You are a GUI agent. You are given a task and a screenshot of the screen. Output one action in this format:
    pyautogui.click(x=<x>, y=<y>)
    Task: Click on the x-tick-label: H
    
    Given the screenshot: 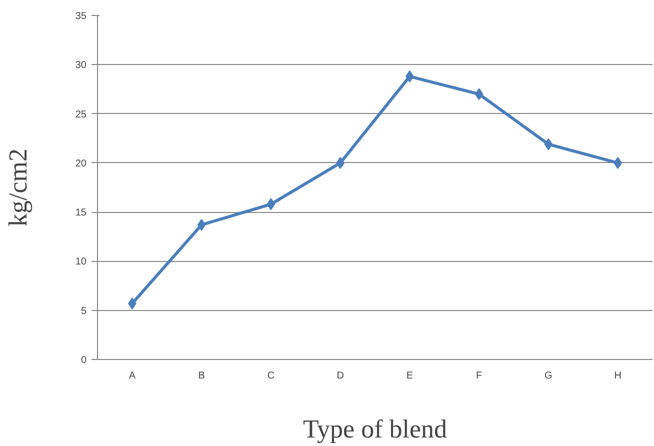 What is the action you would take?
    pyautogui.click(x=618, y=376)
    